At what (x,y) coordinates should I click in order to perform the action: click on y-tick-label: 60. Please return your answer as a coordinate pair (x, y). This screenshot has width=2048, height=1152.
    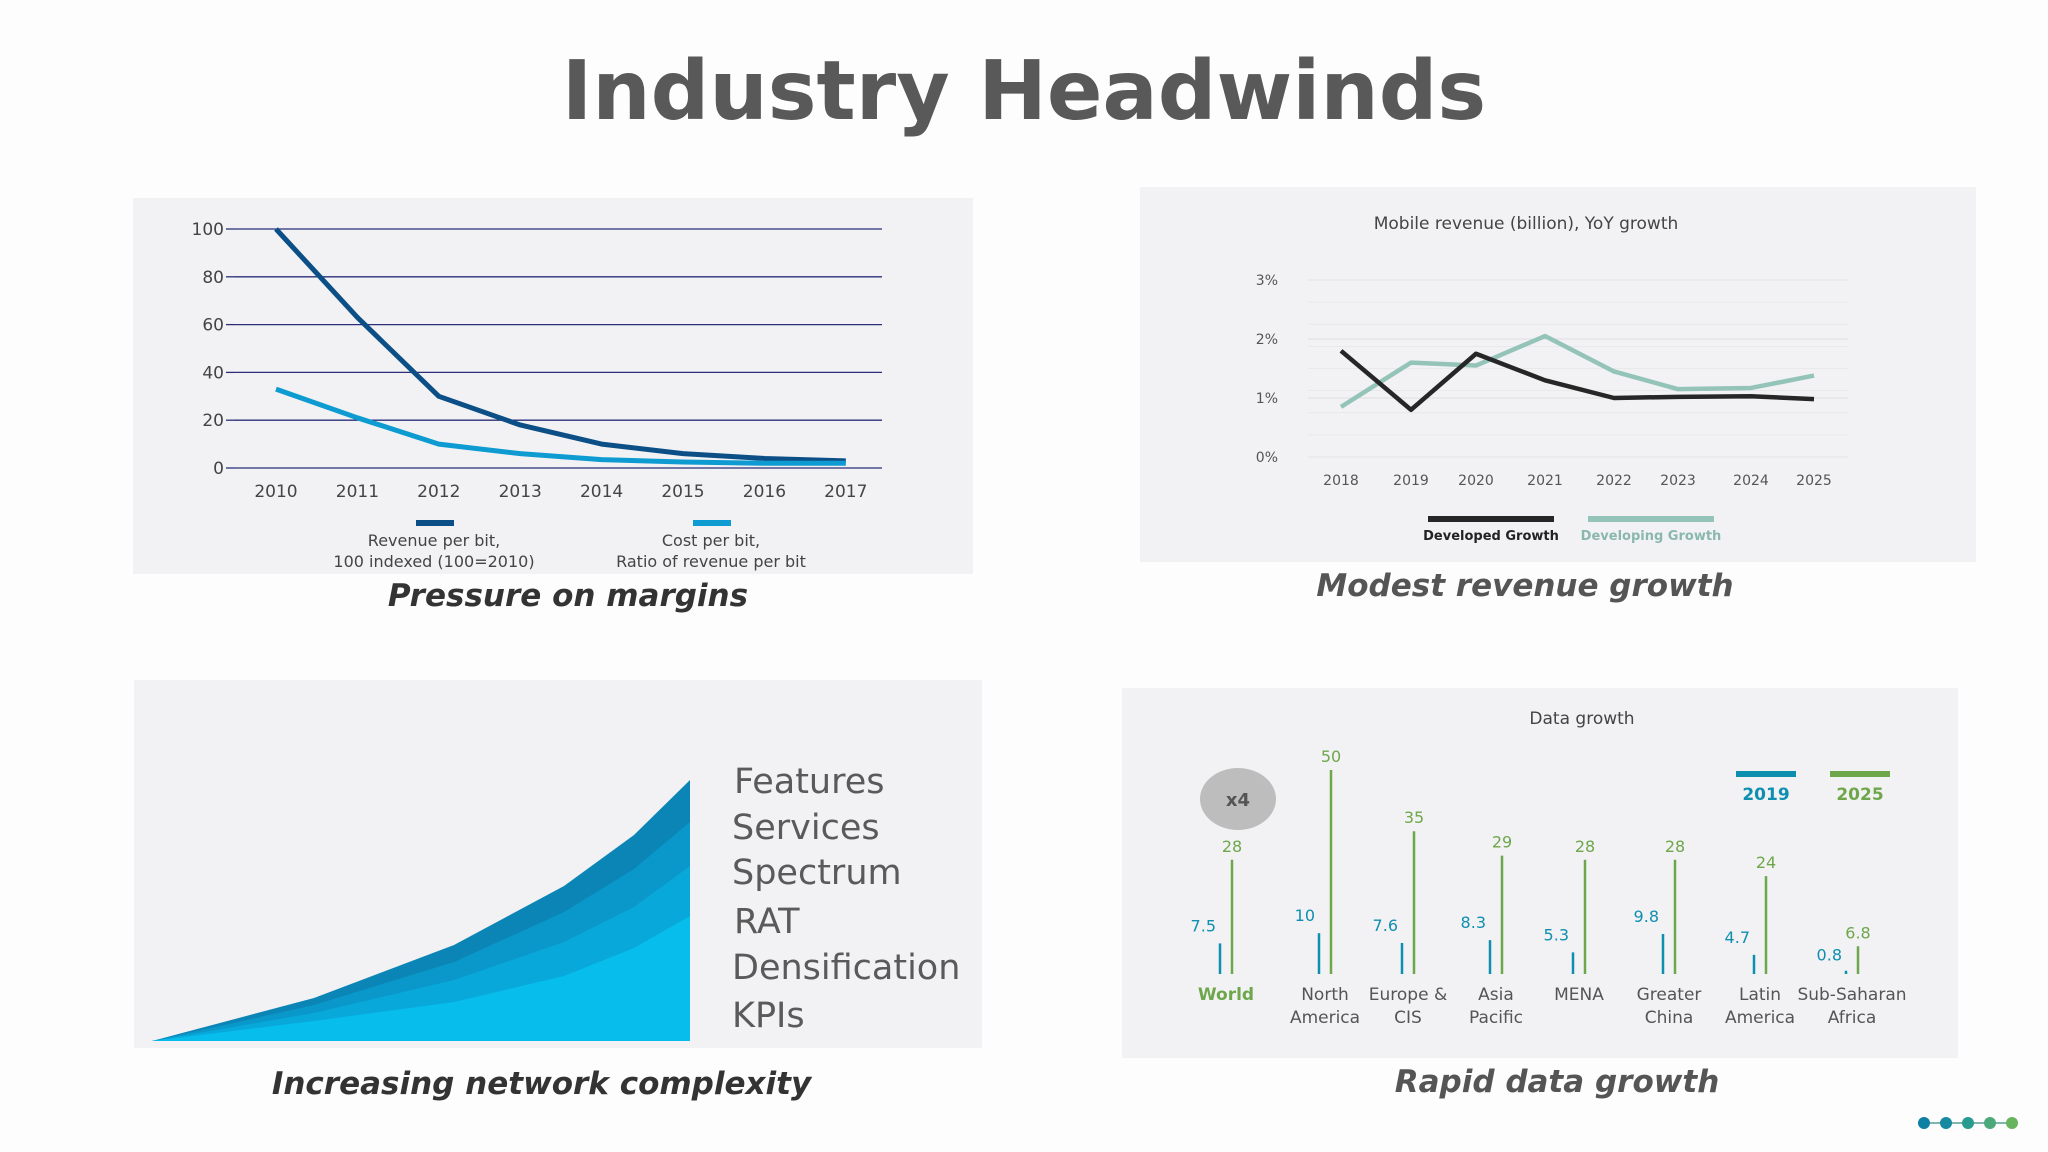
    Looking at the image, I should click on (213, 326).